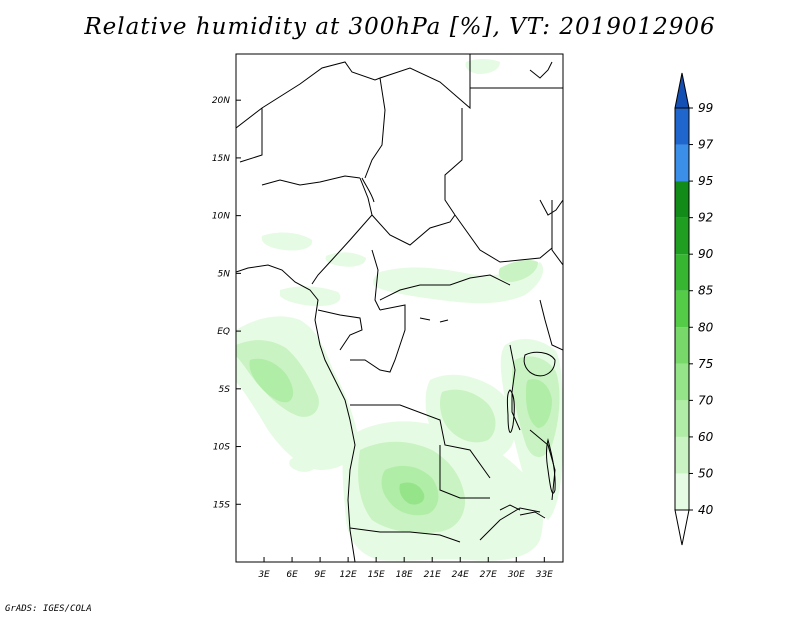  I want to click on colorbar-label: 80, so click(706, 327).